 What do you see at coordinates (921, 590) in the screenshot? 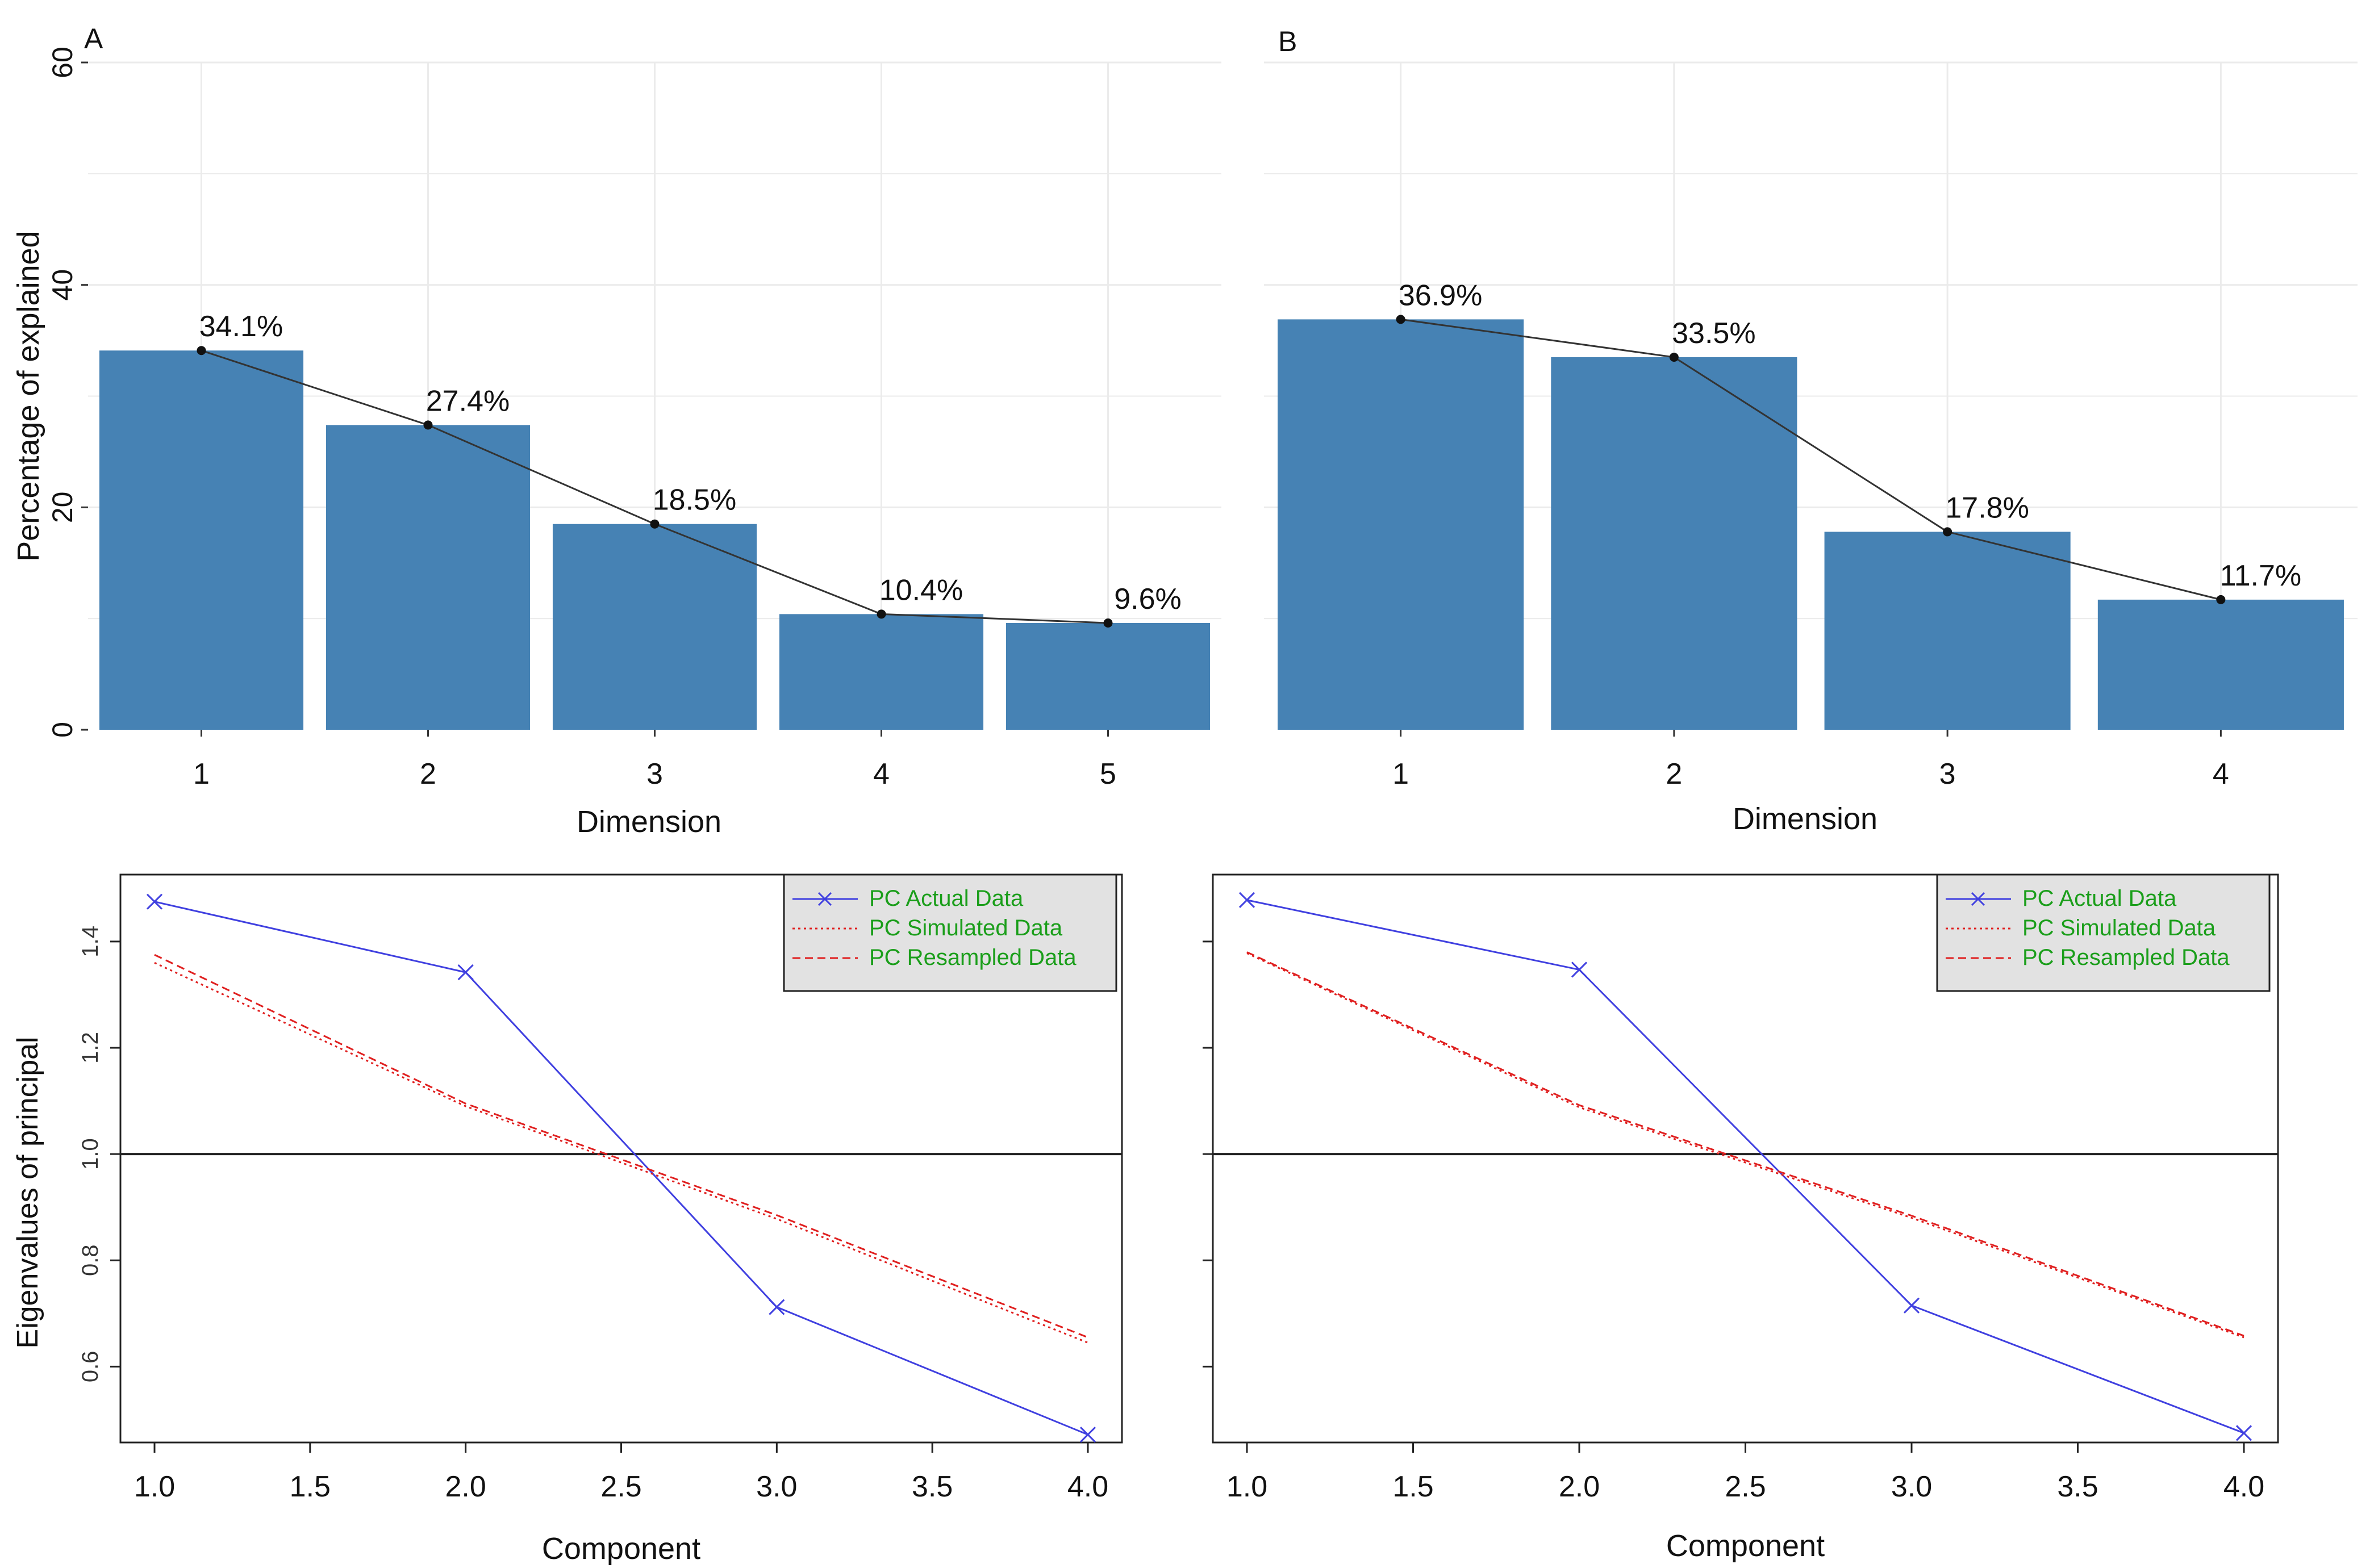
I see `data-label: 10.4%` at bounding box center [921, 590].